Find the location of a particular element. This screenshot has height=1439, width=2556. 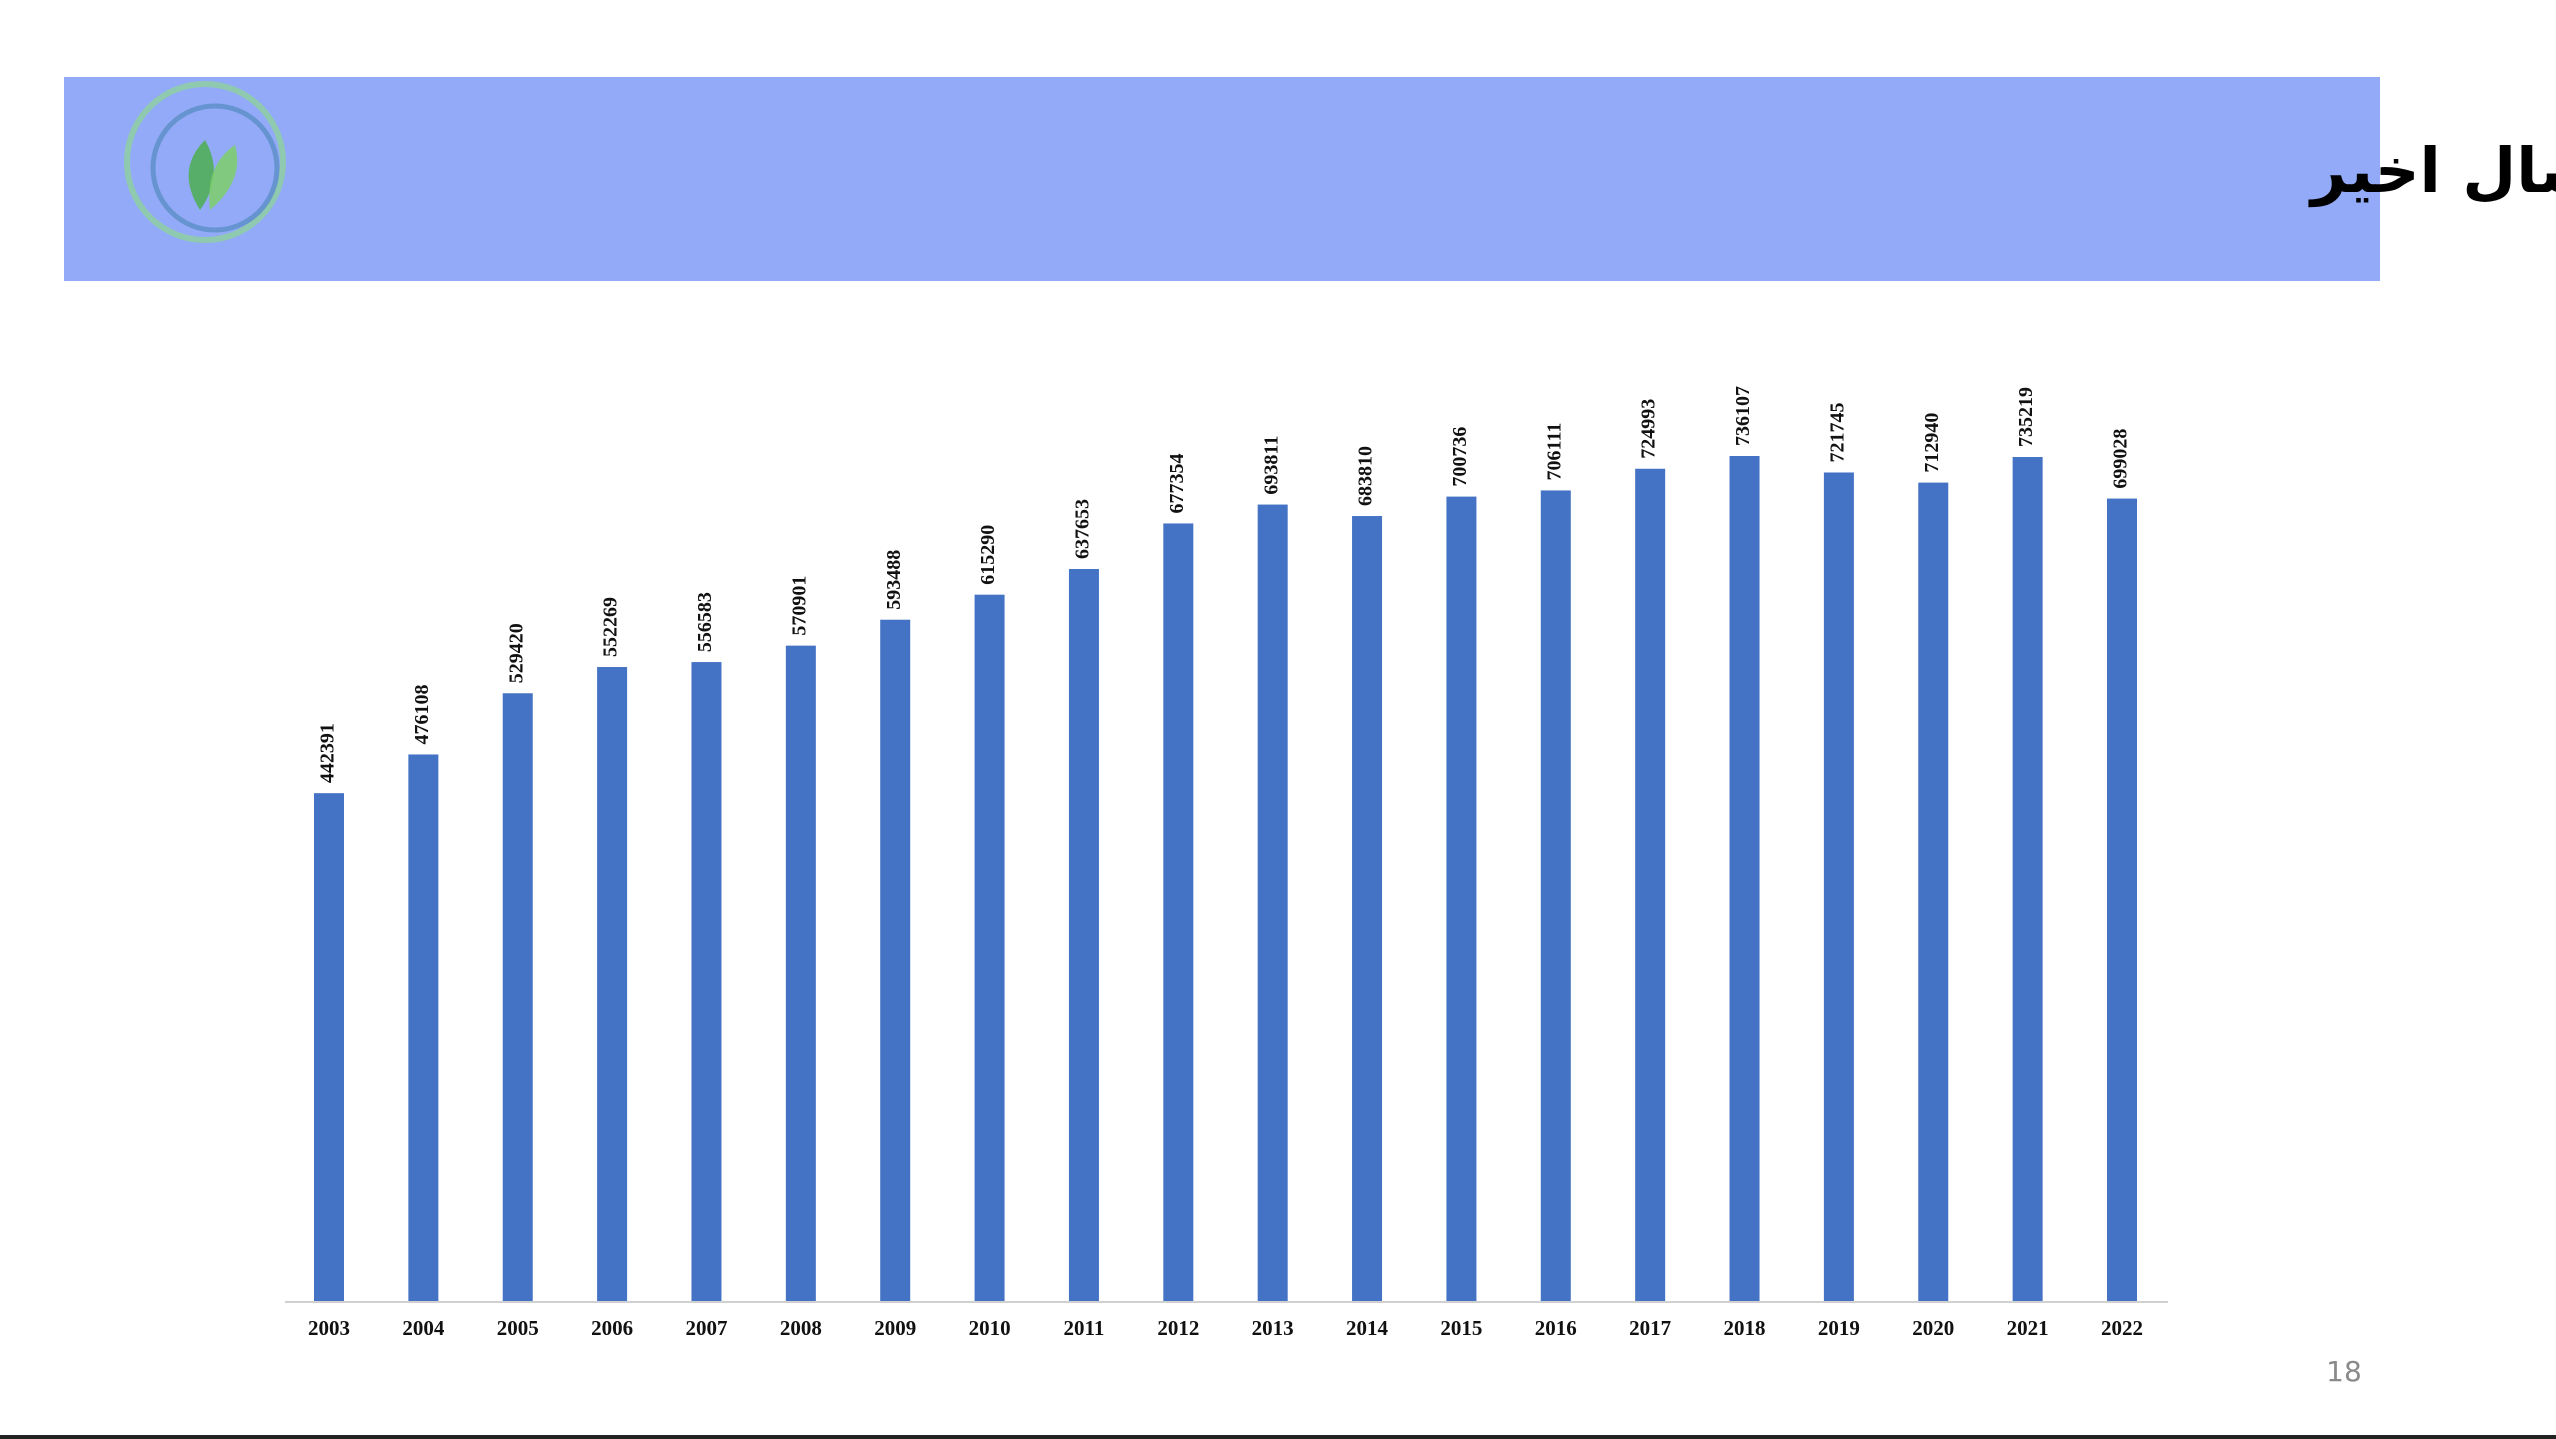

value-label: 677354 is located at coordinates (1177, 483).